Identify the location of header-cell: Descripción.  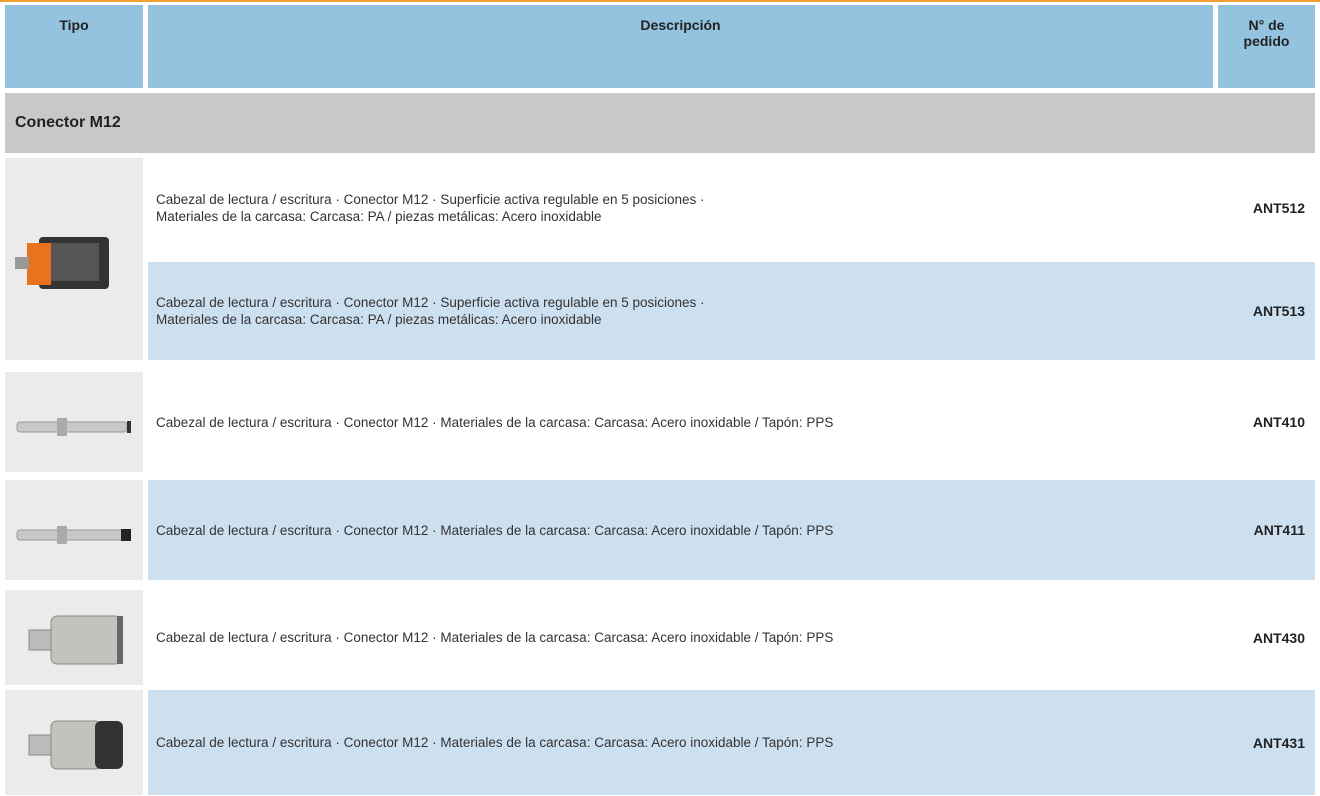
(680, 46).